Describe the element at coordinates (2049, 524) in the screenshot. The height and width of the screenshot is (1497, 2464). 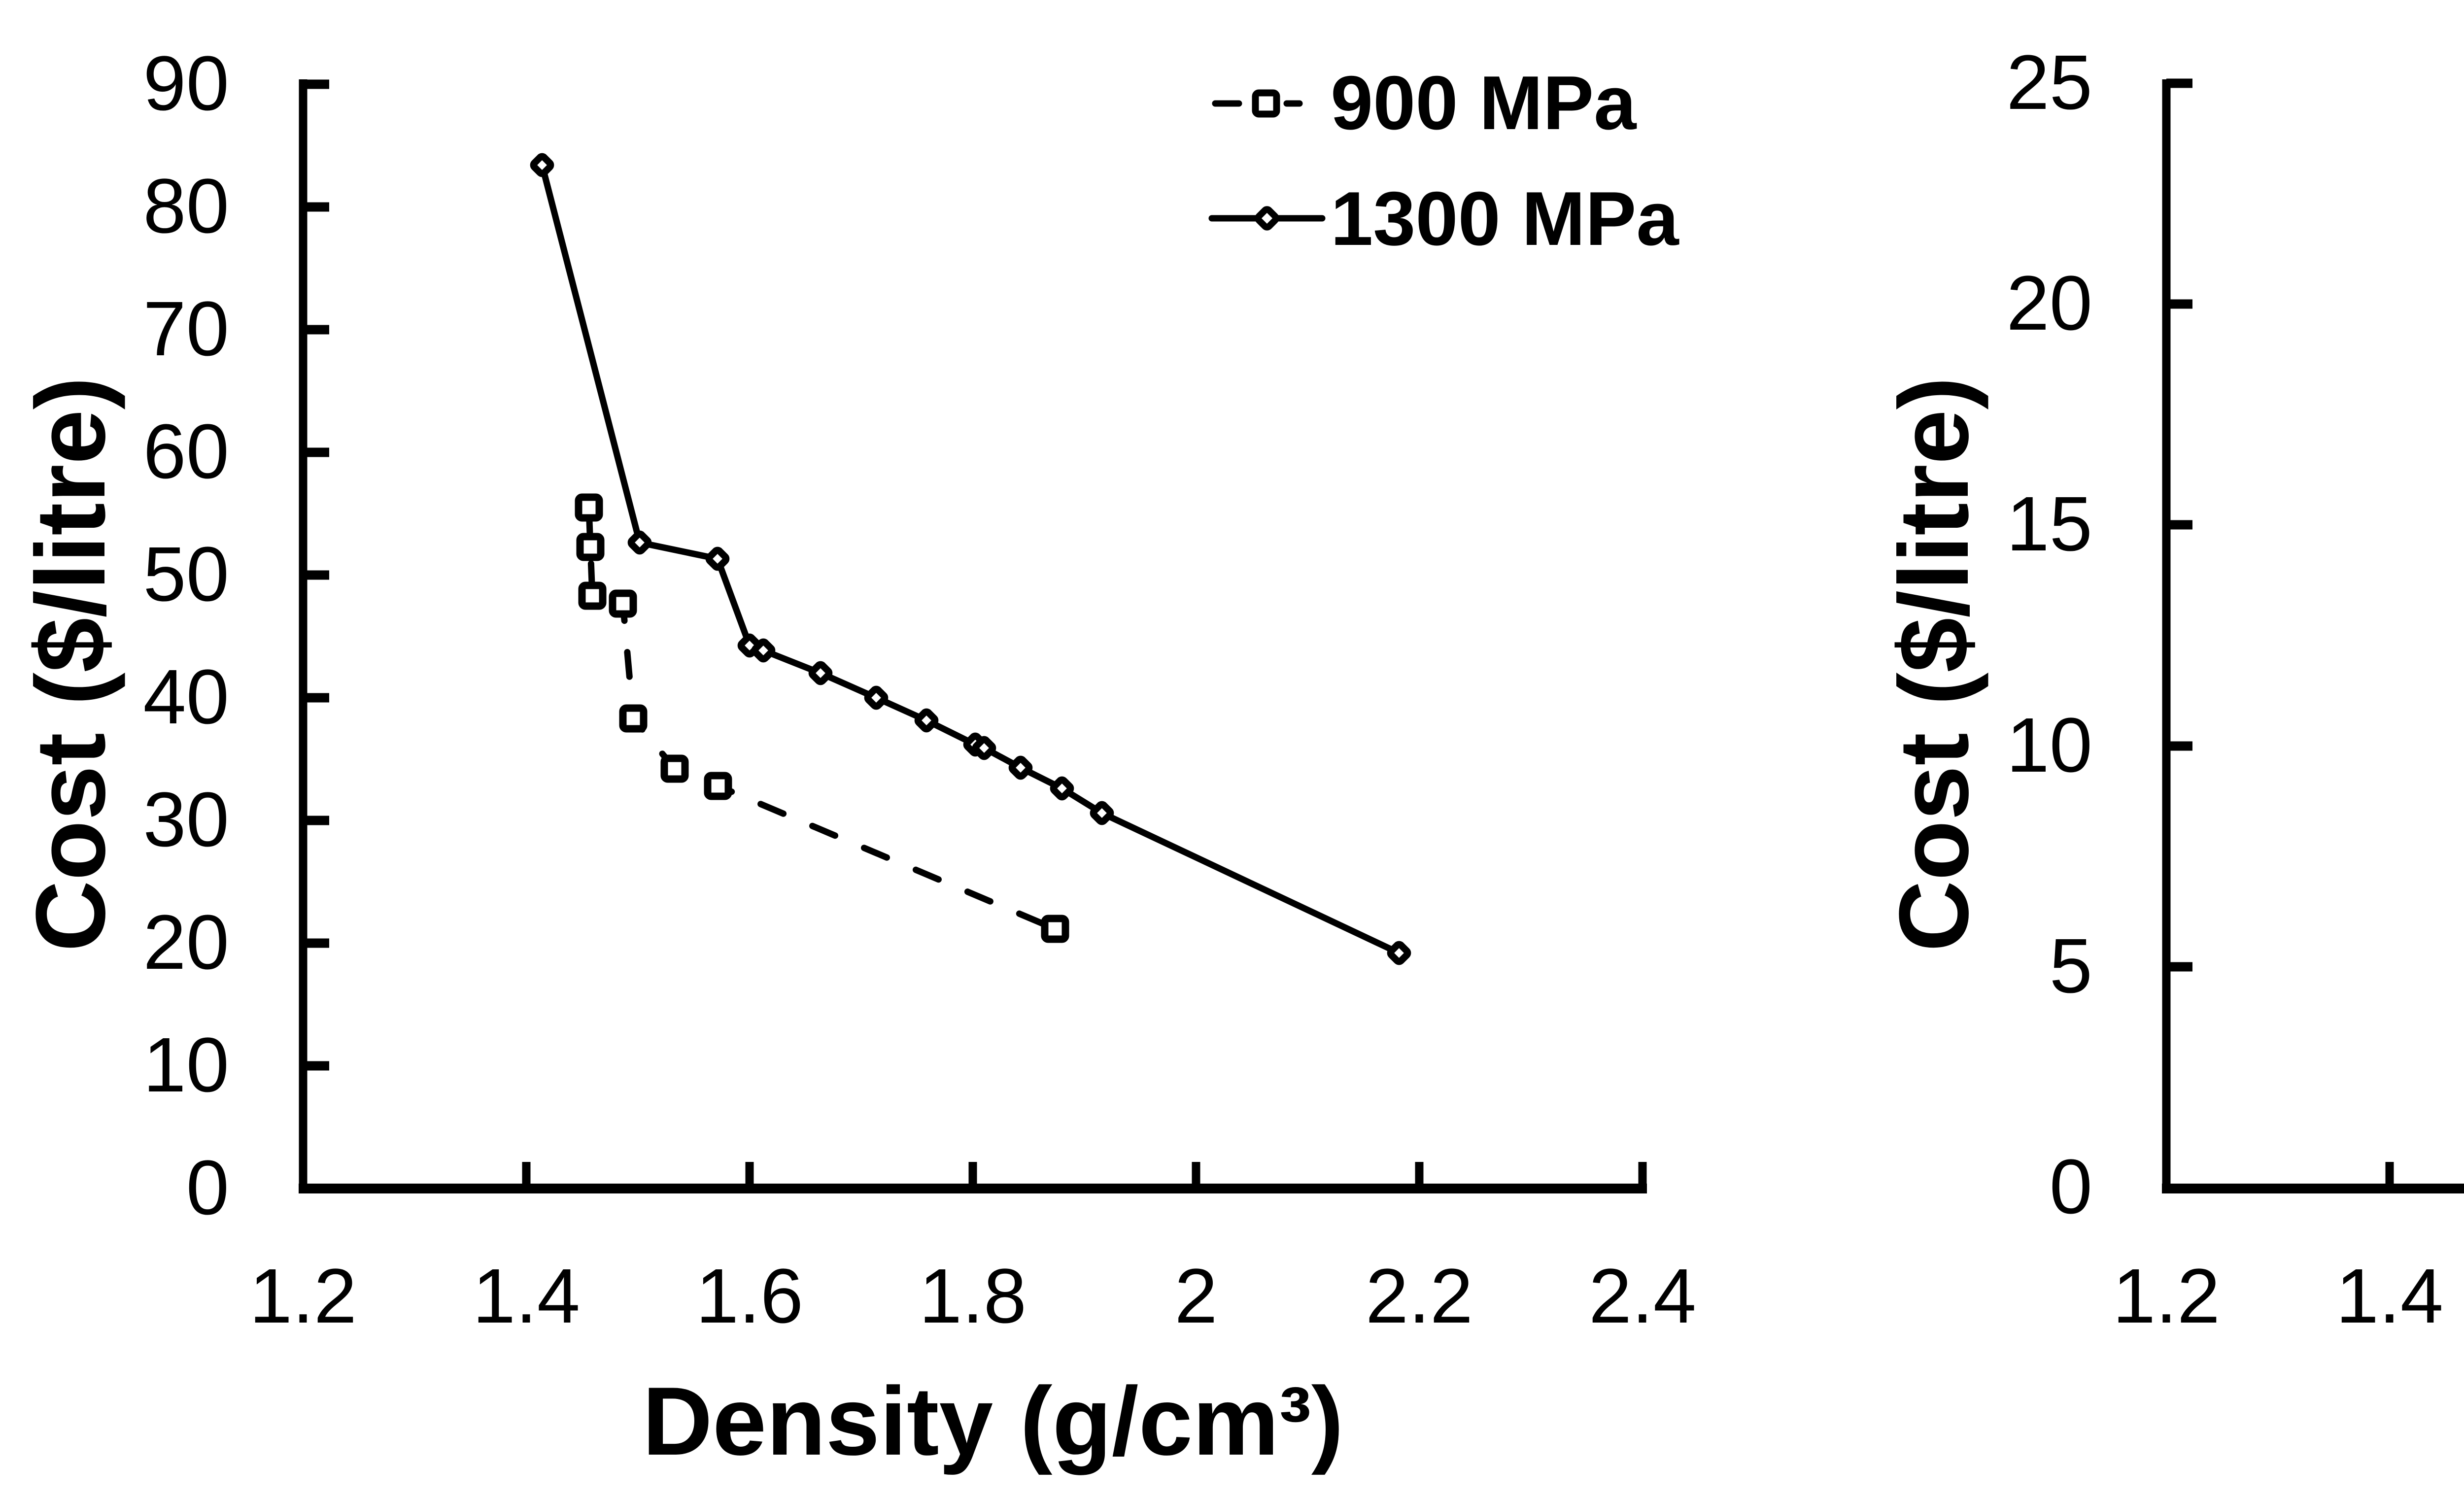
I see `svg-text: 15` at that location.